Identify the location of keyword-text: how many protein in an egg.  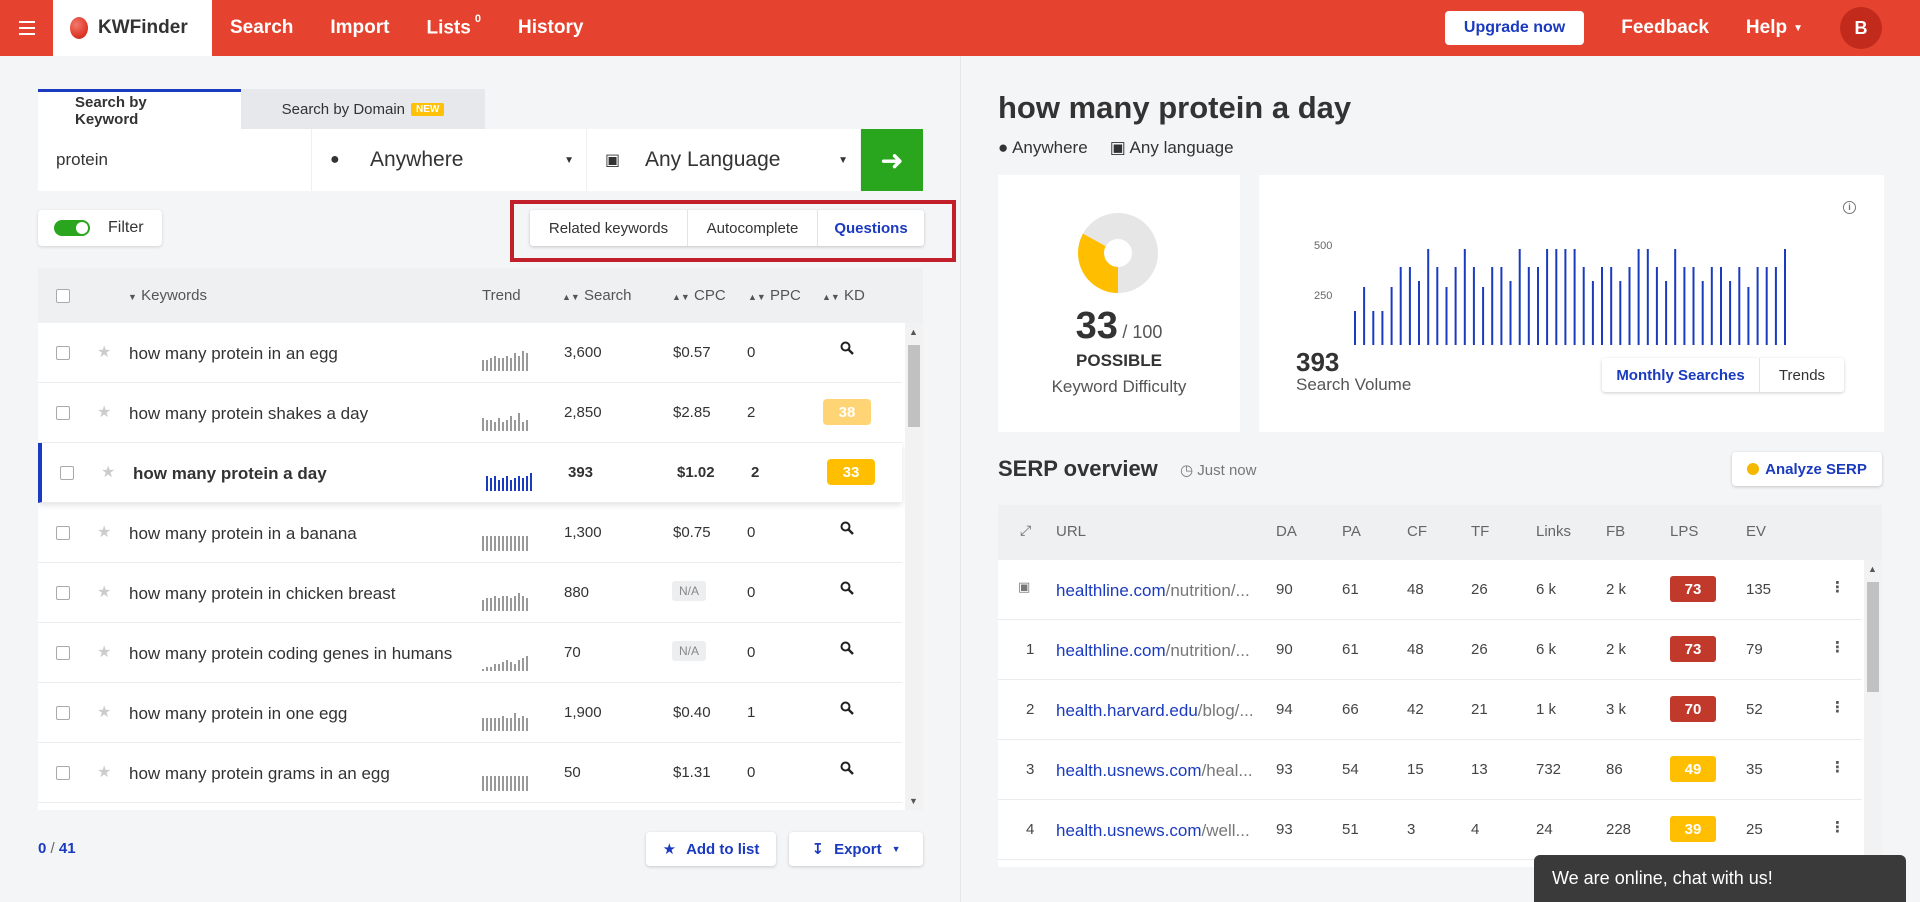
(233, 353).